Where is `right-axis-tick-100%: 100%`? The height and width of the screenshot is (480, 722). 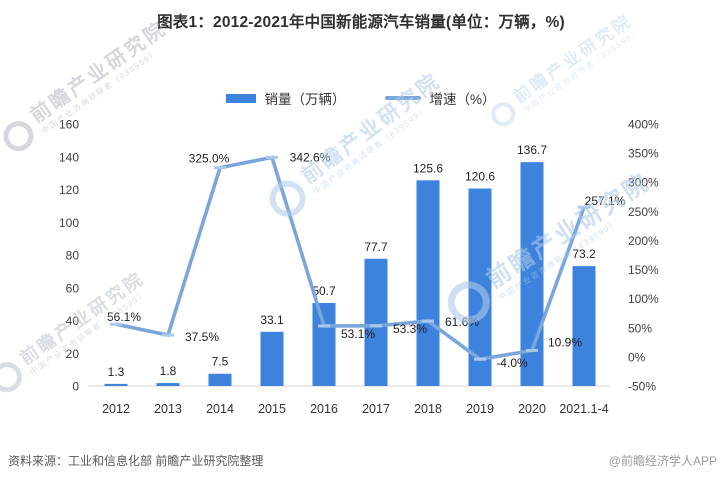
right-axis-tick-100%: 100% is located at coordinates (643, 299).